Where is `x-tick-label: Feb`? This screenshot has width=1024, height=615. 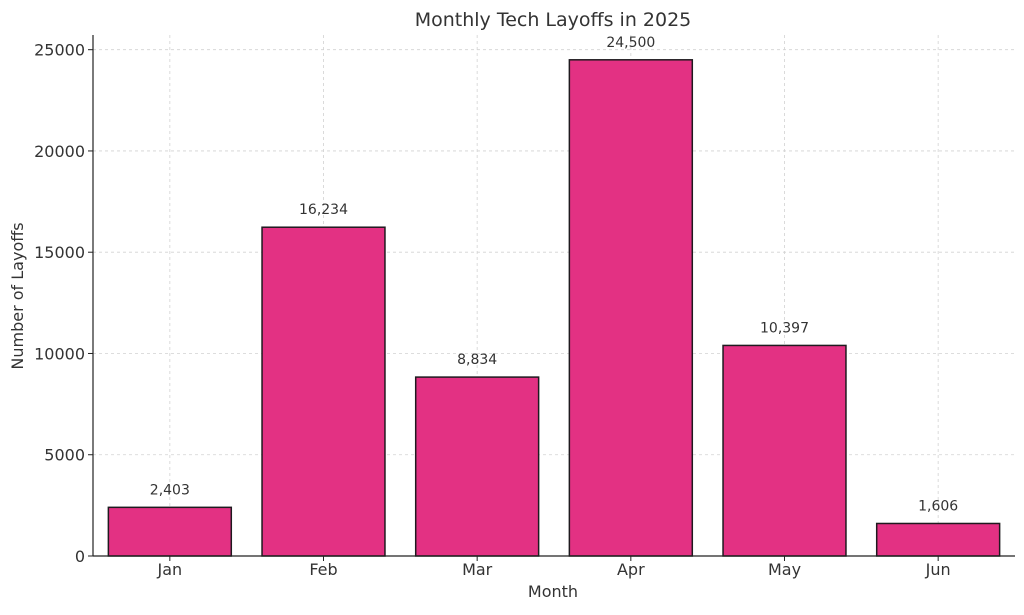 x-tick-label: Feb is located at coordinates (323, 569).